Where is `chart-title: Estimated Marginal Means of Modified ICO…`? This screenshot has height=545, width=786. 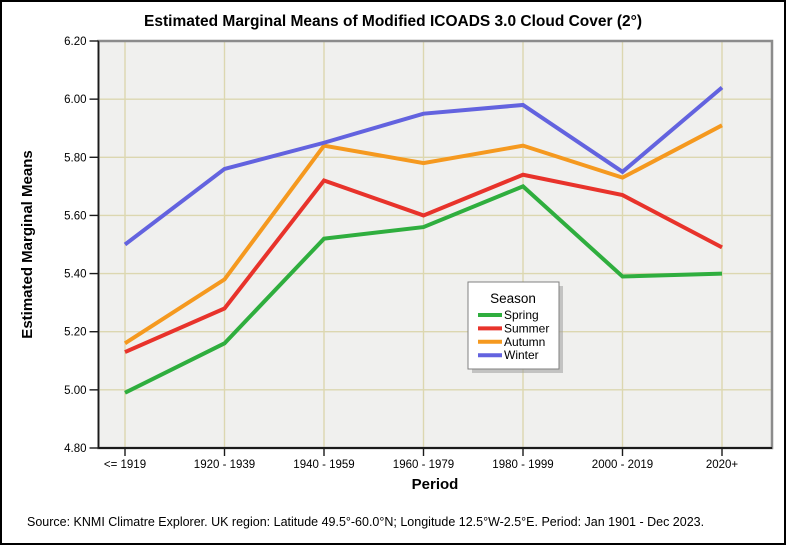
chart-title: Estimated Marginal Means of Modified ICO… is located at coordinates (393, 21).